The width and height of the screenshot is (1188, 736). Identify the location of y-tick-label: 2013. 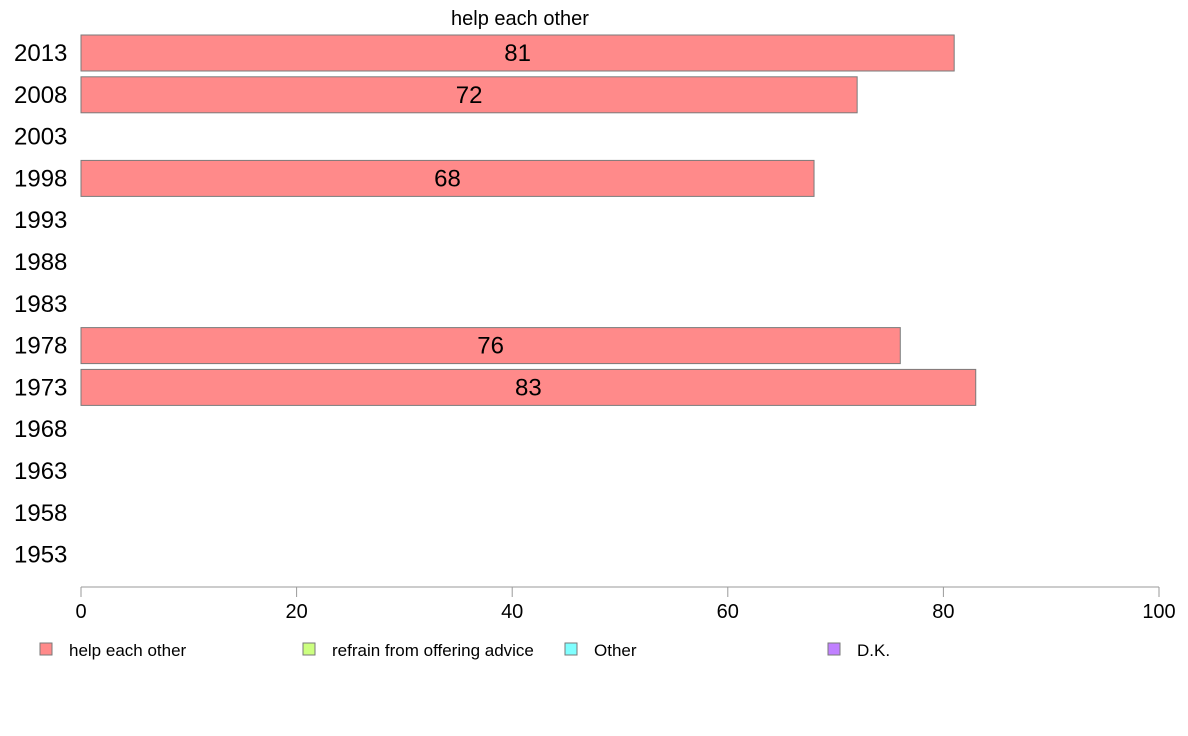
(40, 53).